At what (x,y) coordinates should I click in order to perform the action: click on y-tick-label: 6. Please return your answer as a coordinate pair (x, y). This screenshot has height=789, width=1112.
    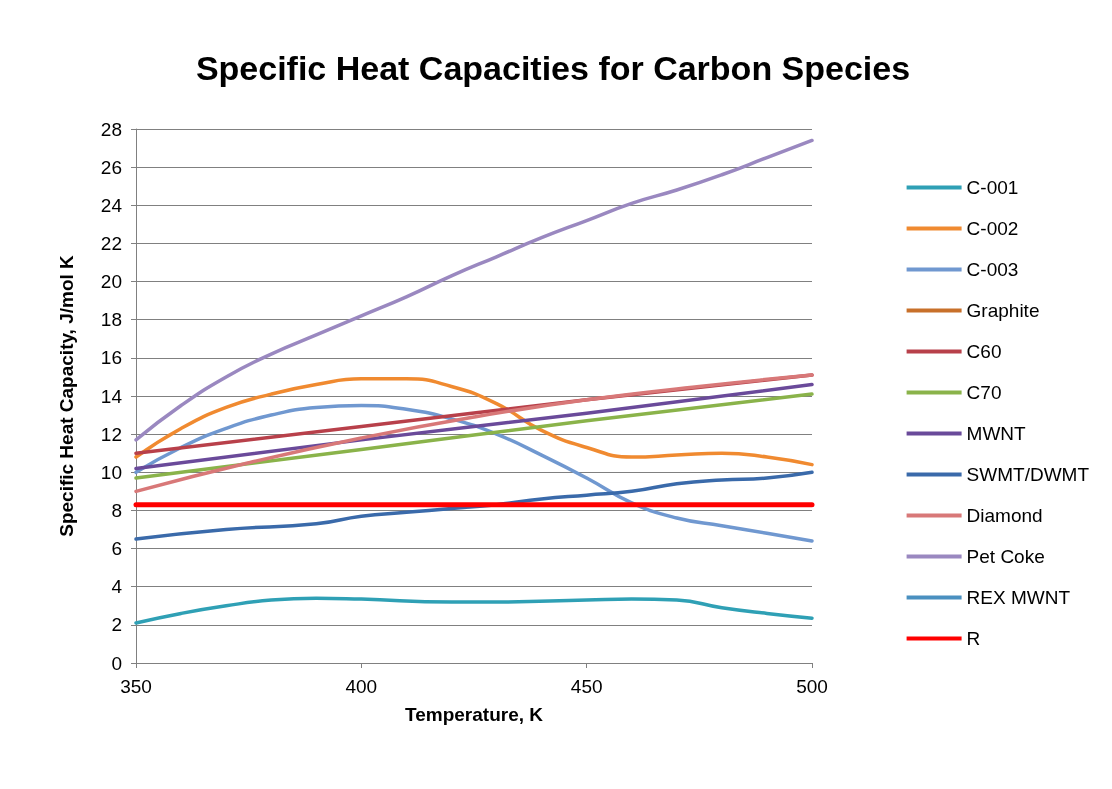
    Looking at the image, I should click on (116, 549).